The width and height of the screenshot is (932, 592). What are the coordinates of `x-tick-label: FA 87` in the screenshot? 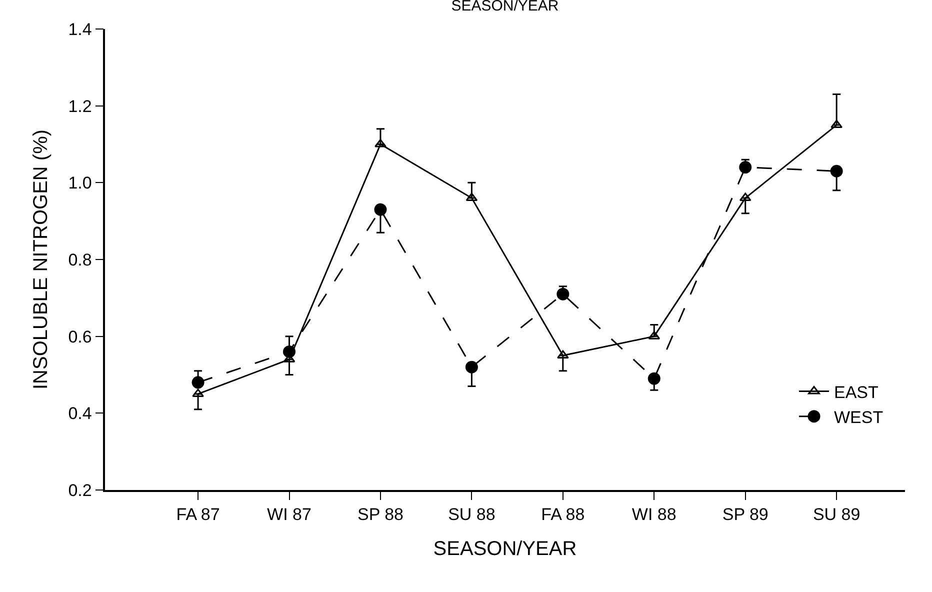 It's located at (198, 514).